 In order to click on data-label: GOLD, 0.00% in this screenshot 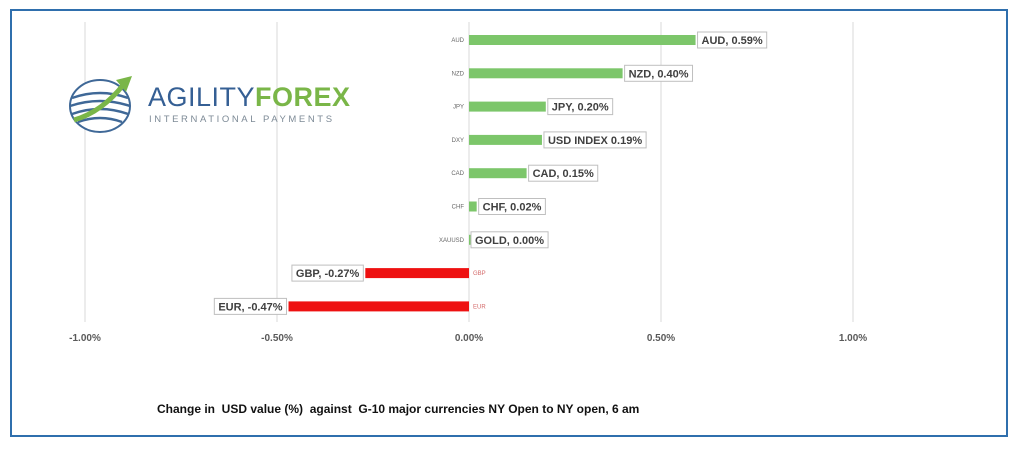, I will do `click(509, 241)`.